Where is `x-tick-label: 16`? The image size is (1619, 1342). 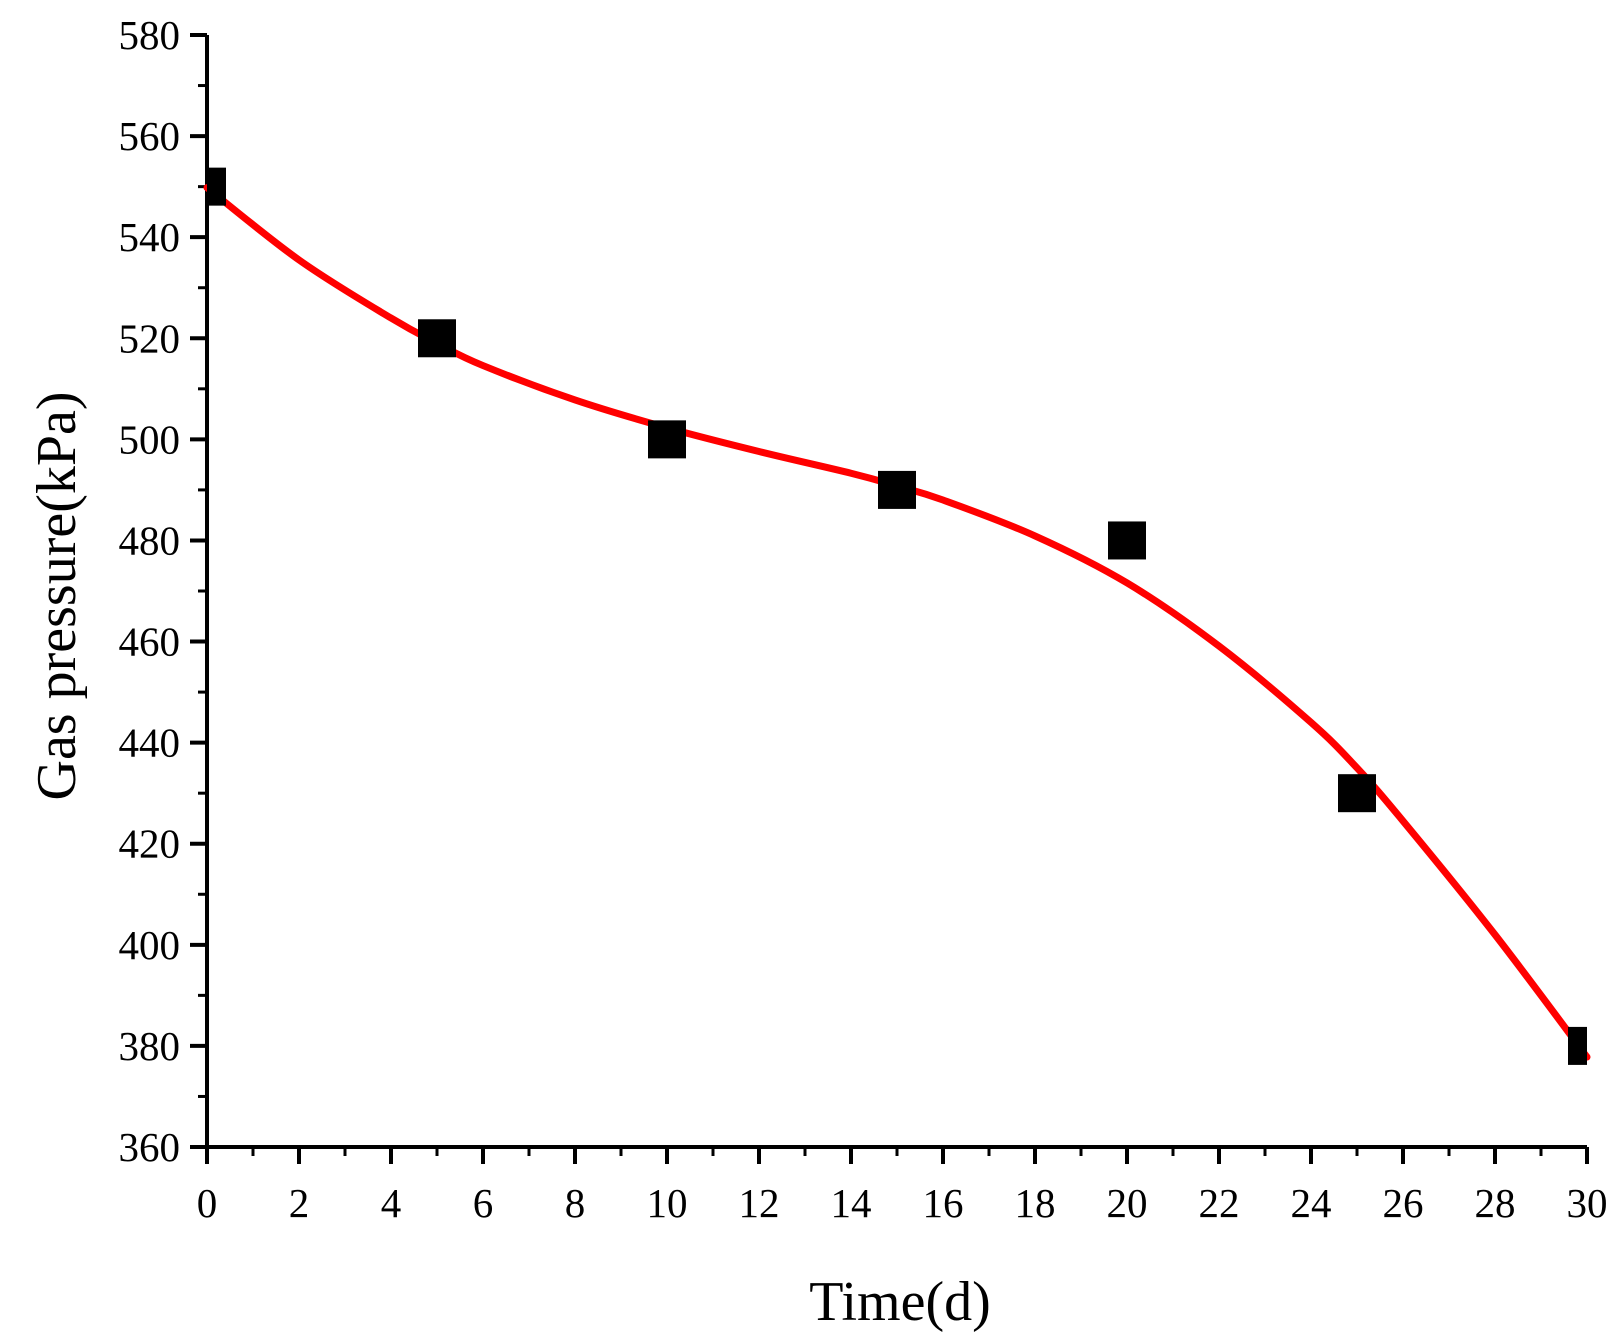
x-tick-label: 16 is located at coordinates (943, 1203).